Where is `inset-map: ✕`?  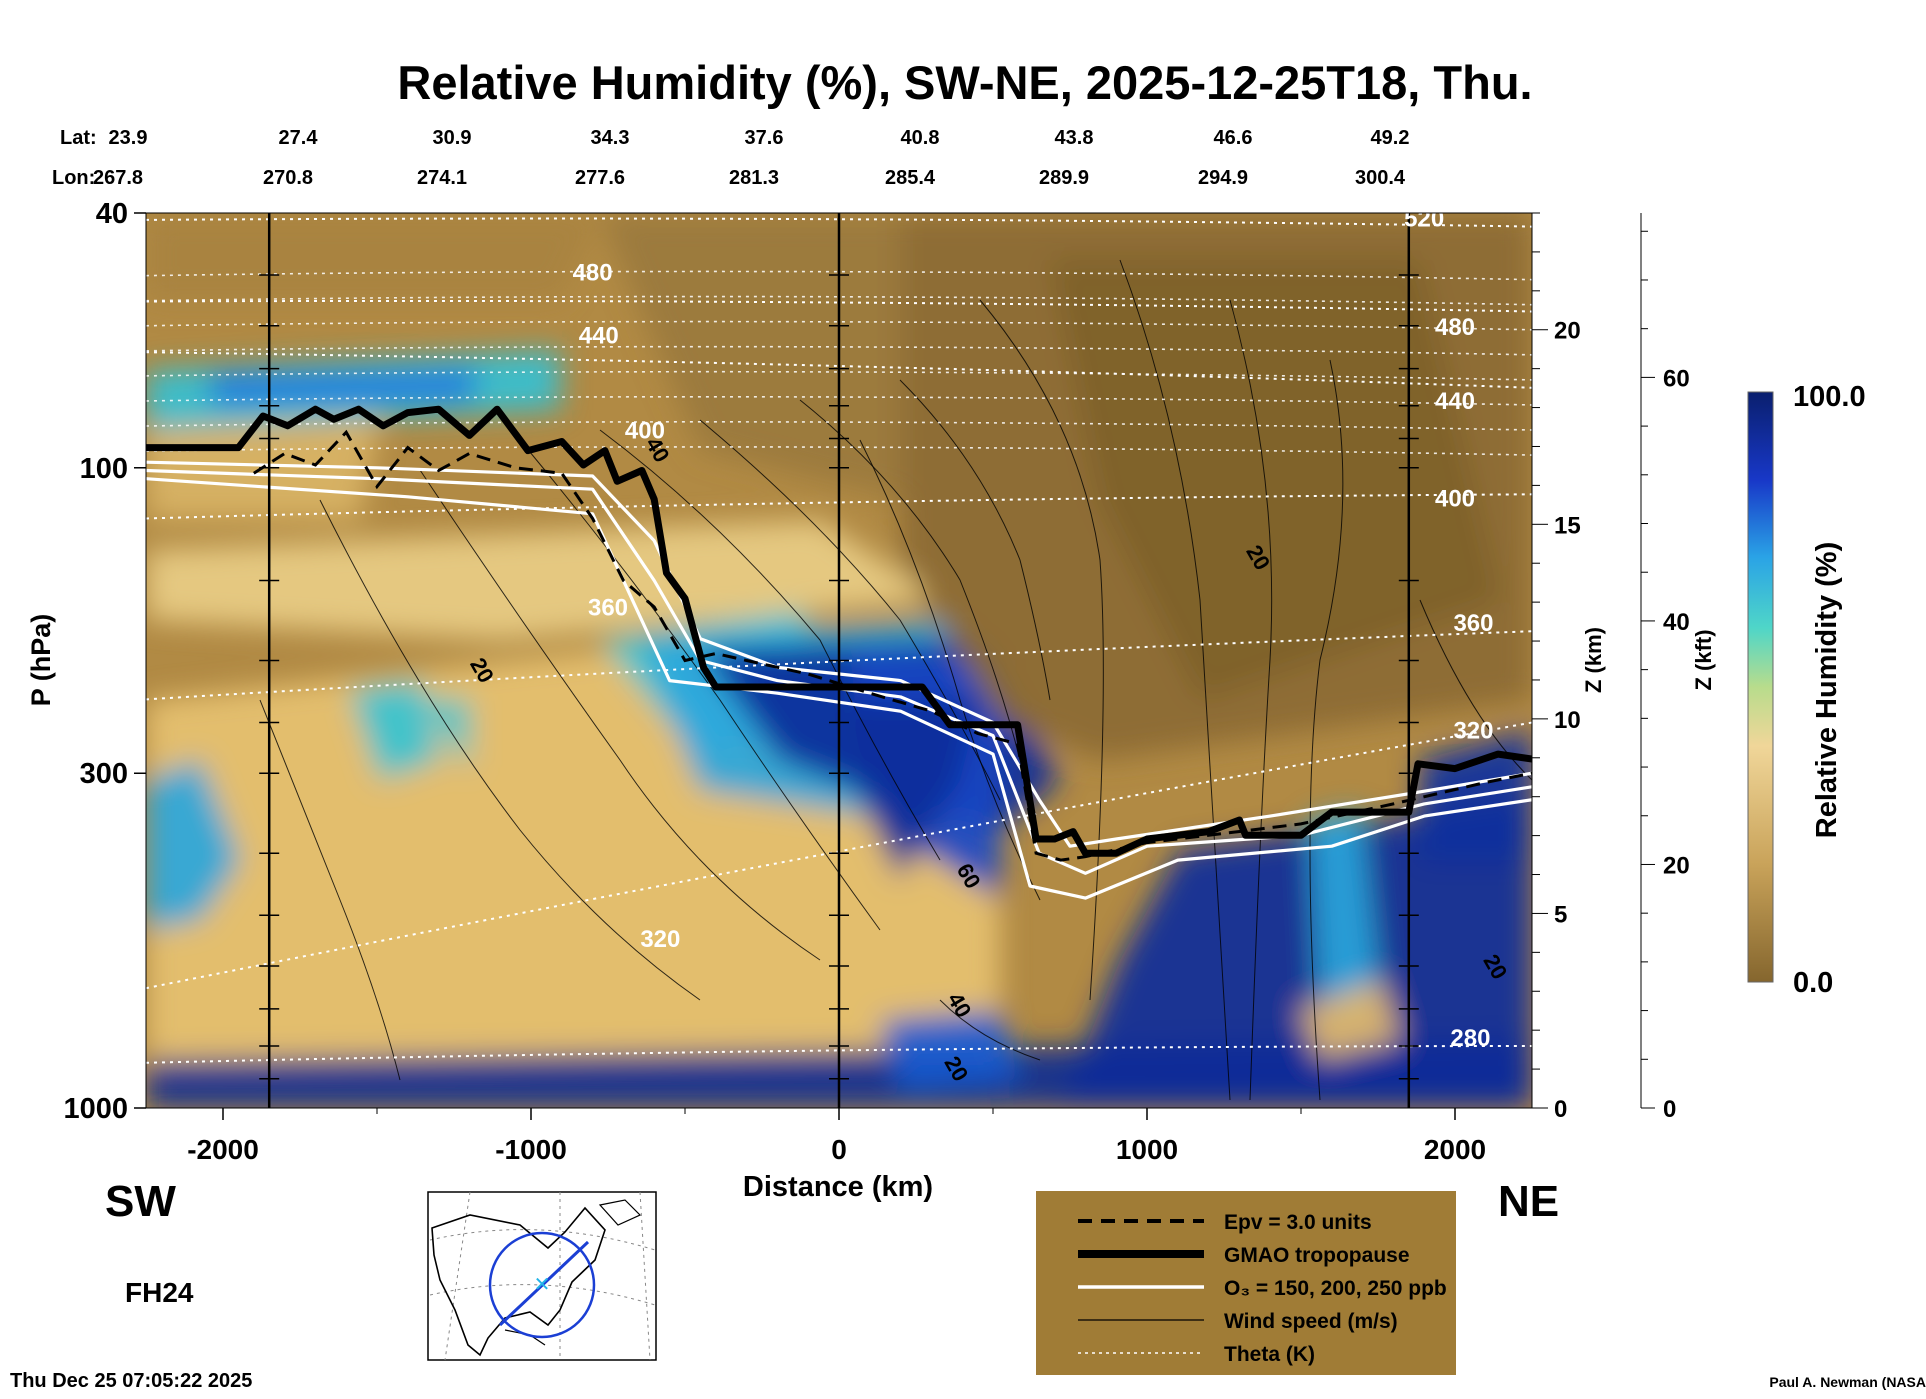
inset-map: ✕ is located at coordinates (542, 1276).